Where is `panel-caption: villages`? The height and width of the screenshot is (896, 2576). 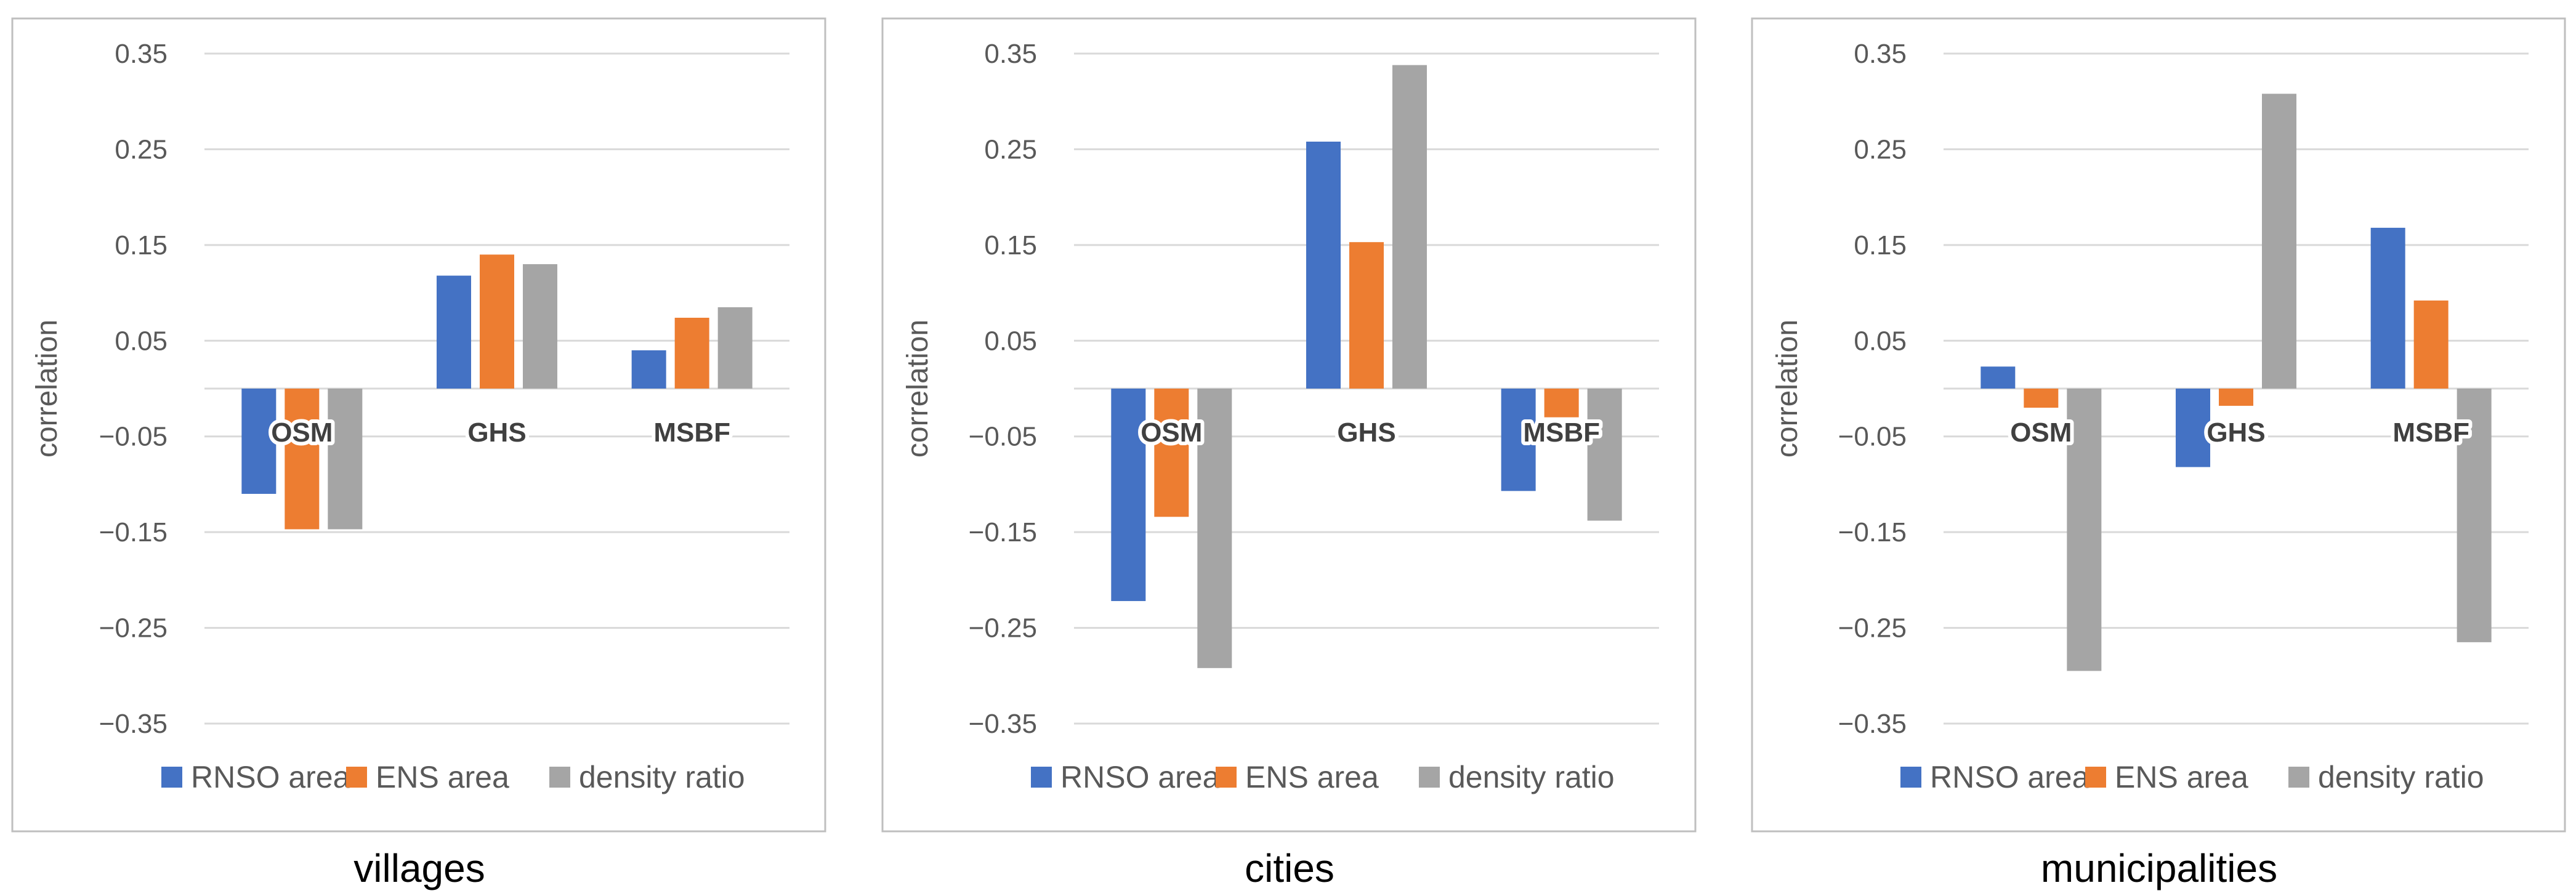
panel-caption: villages is located at coordinates (419, 868).